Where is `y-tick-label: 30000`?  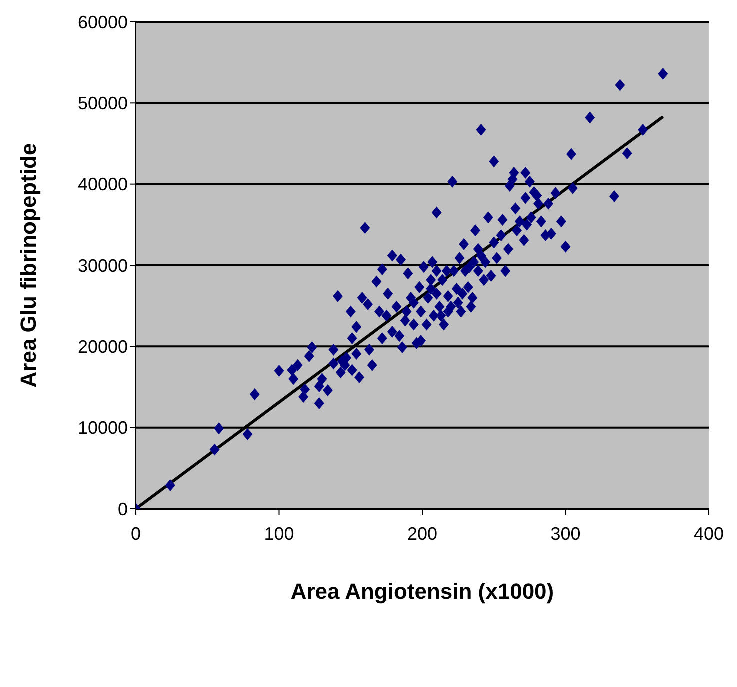
y-tick-label: 30000 is located at coordinates (103, 266).